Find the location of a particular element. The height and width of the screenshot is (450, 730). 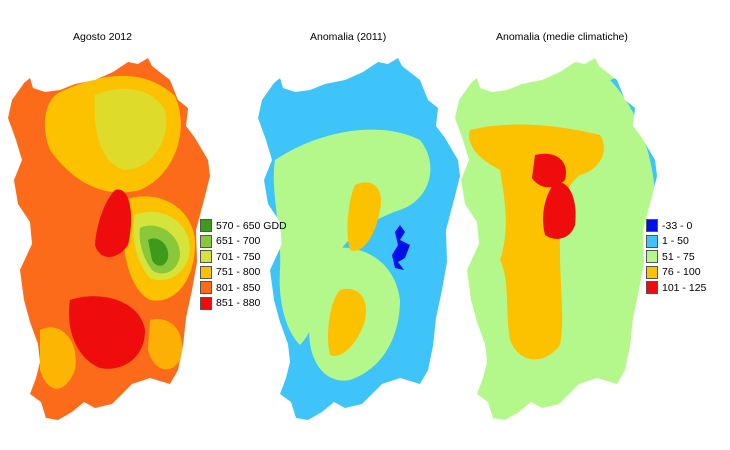

legend-item: 1 - 50 is located at coordinates (676, 242).